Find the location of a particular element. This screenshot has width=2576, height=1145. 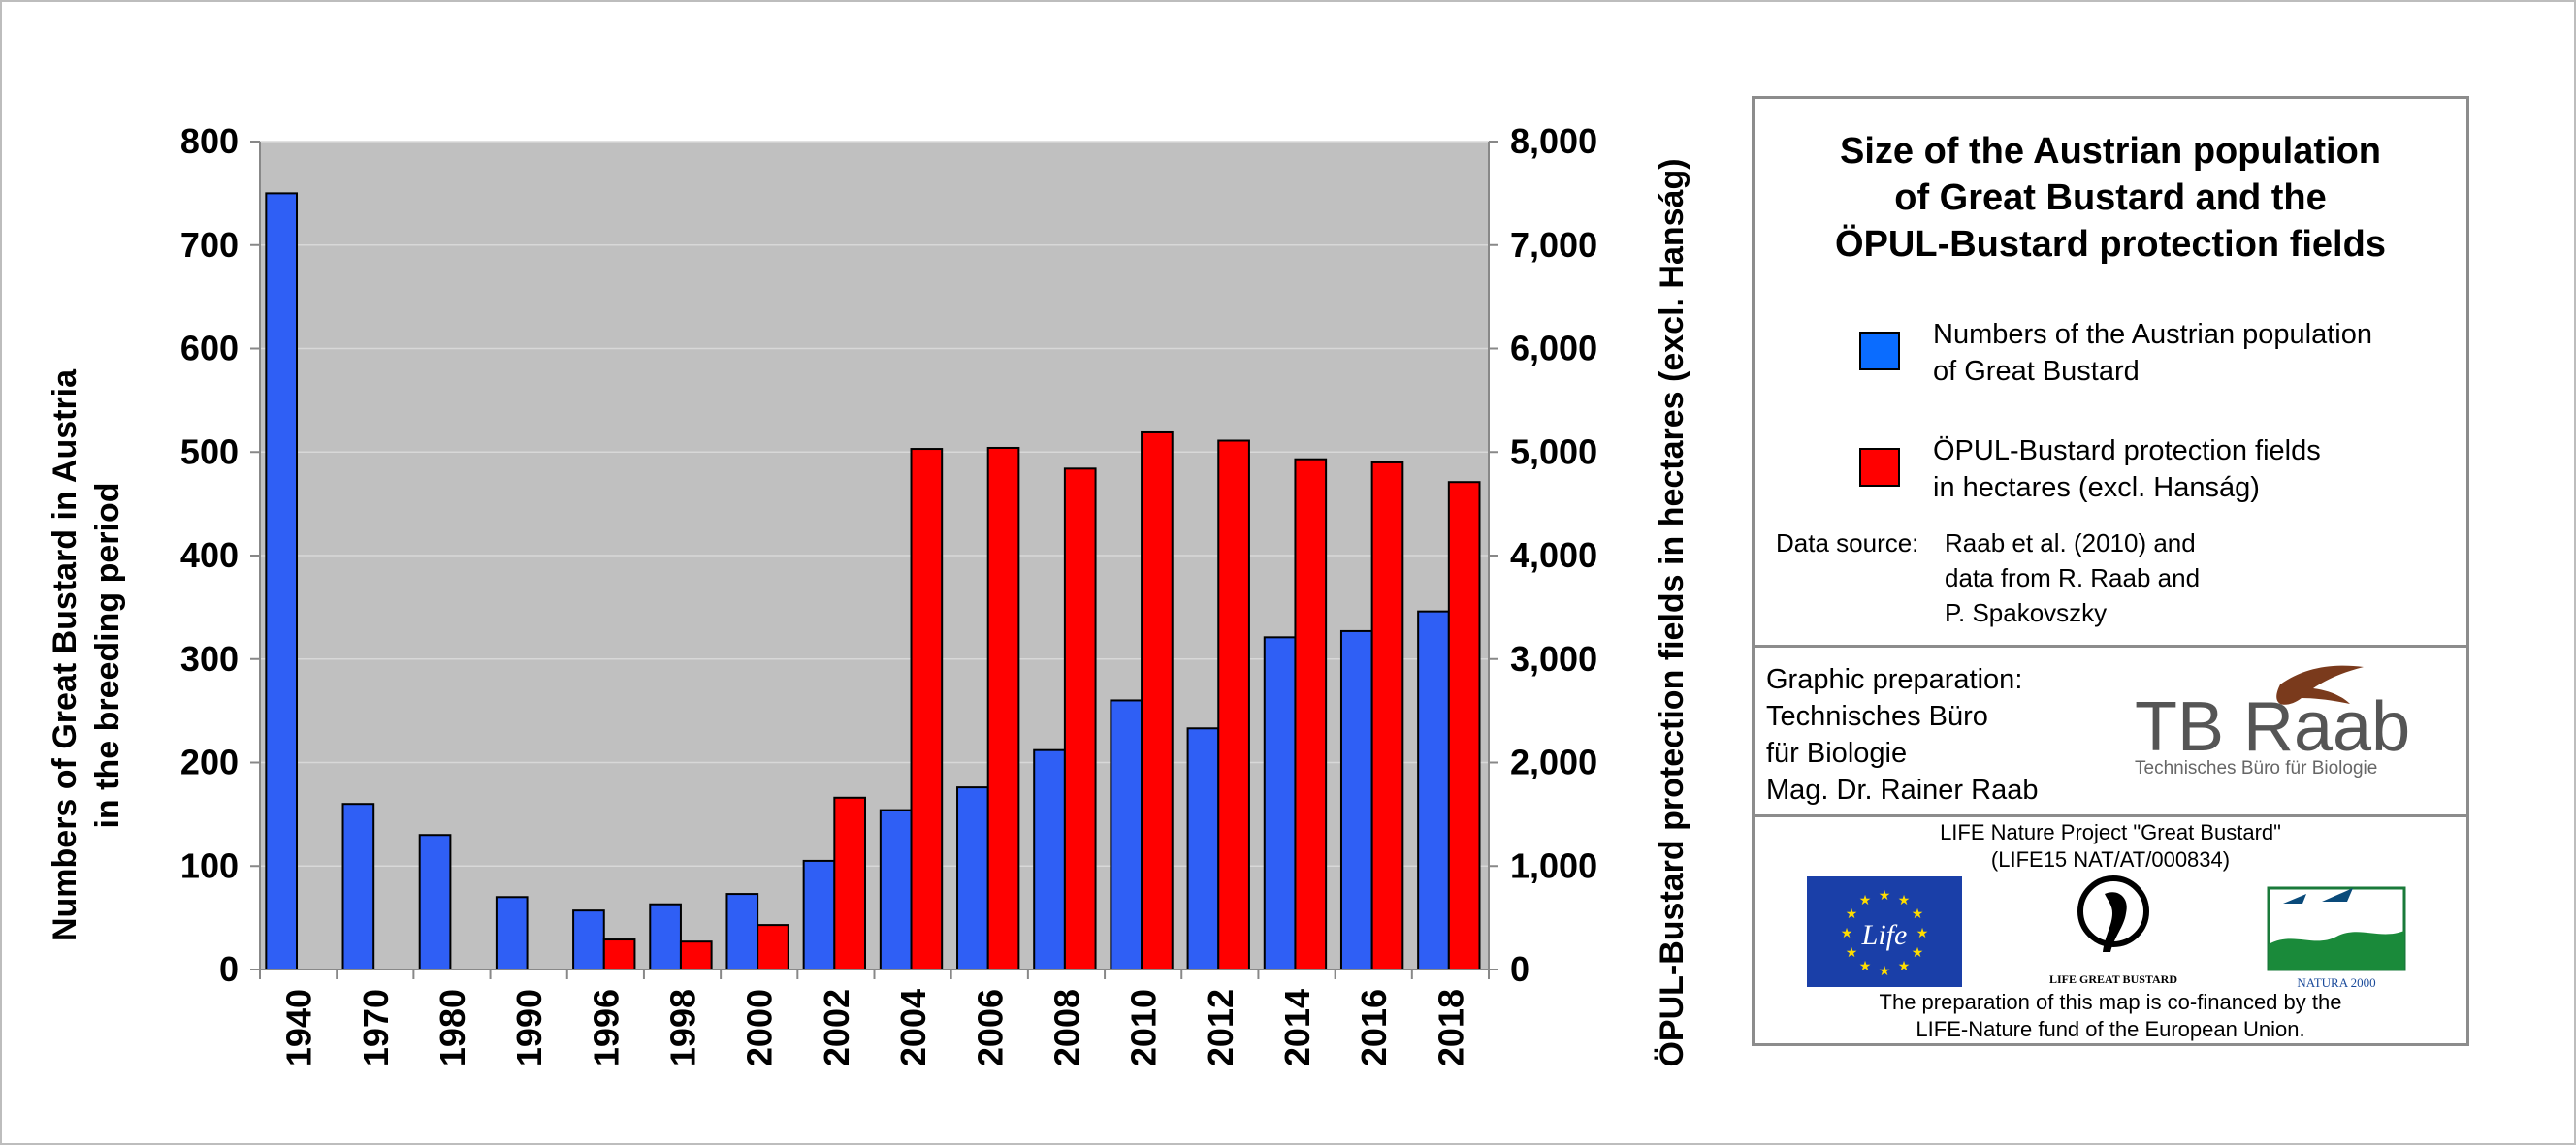

eu-stars-icon: ★ ★★ ★★★ ★★★ ★★★ Life is located at coordinates (1885, 933).